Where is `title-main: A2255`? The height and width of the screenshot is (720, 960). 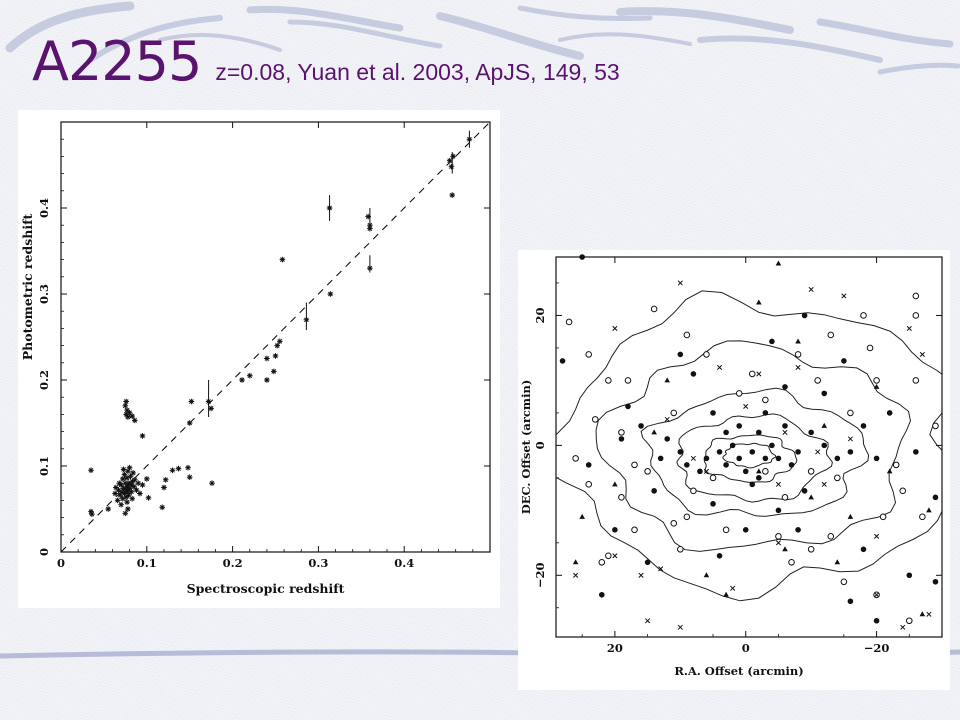 title-main: A2255 is located at coordinates (117, 61).